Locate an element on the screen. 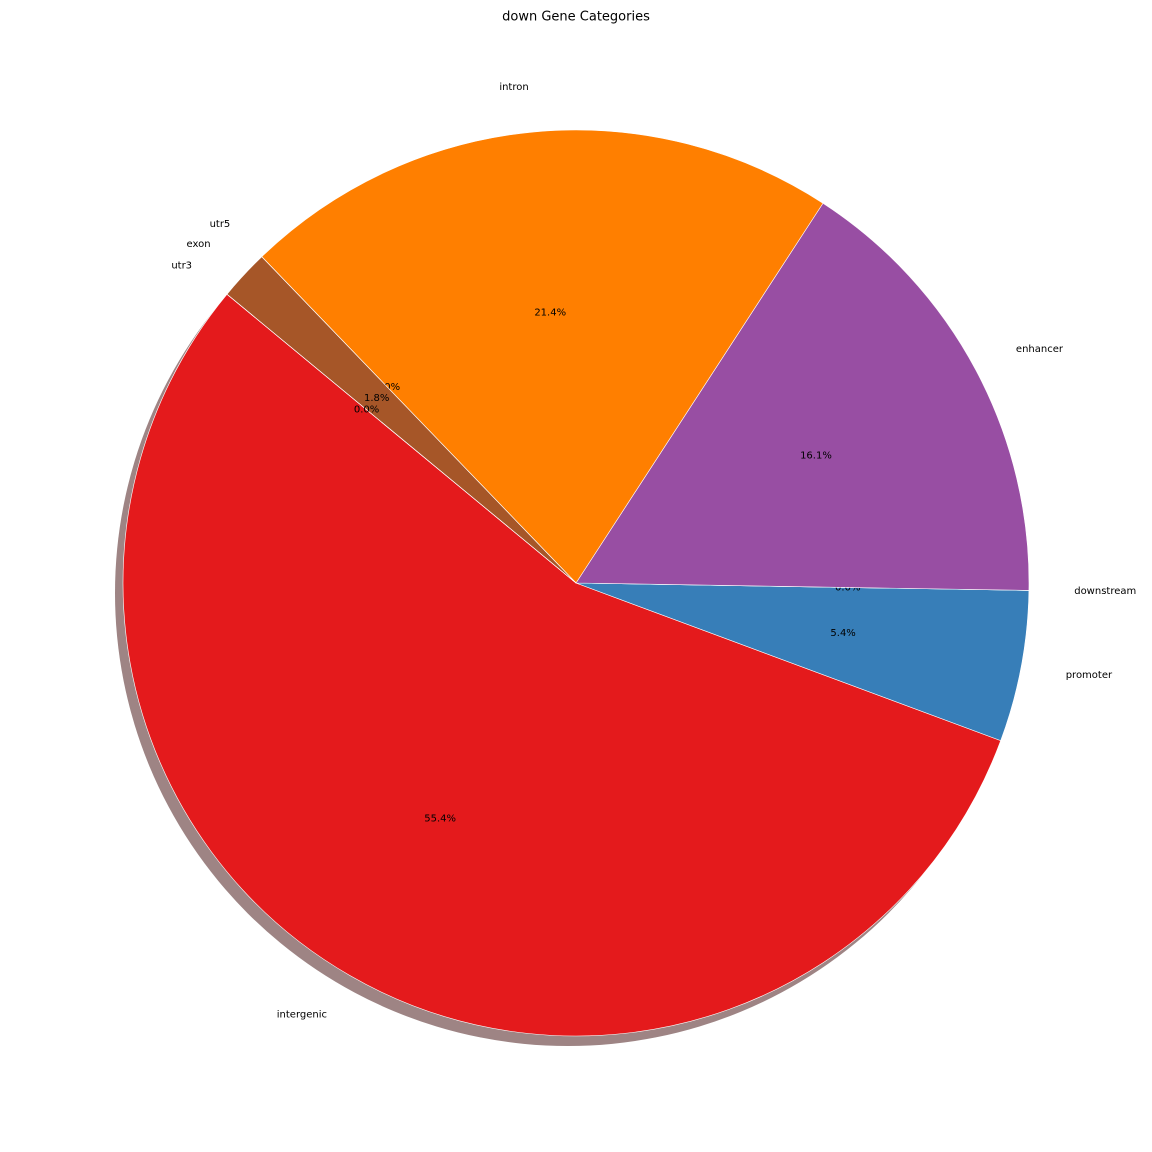 The height and width of the screenshot is (1152, 1152). slice-label: utr5 is located at coordinates (220, 224).